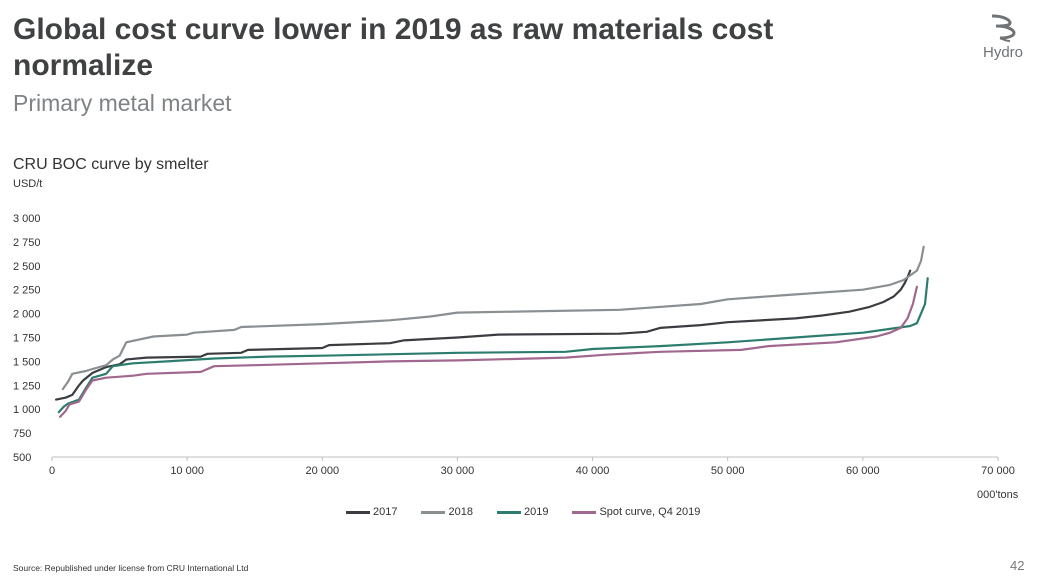 Image resolution: width=1064 pixels, height=583 pixels. I want to click on legend-item-2: 2019, so click(522, 512).